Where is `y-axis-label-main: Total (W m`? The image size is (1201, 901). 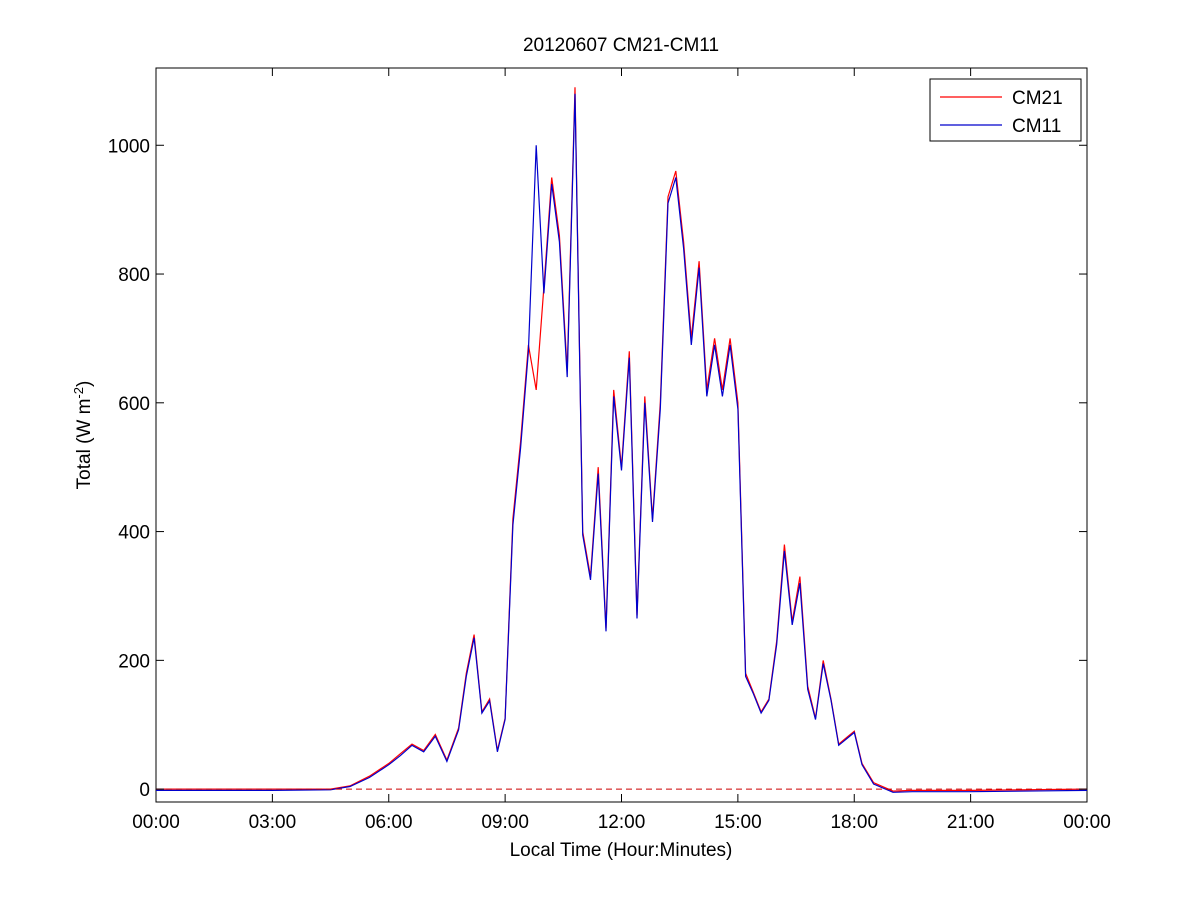 y-axis-label-main: Total (W m is located at coordinates (84, 444).